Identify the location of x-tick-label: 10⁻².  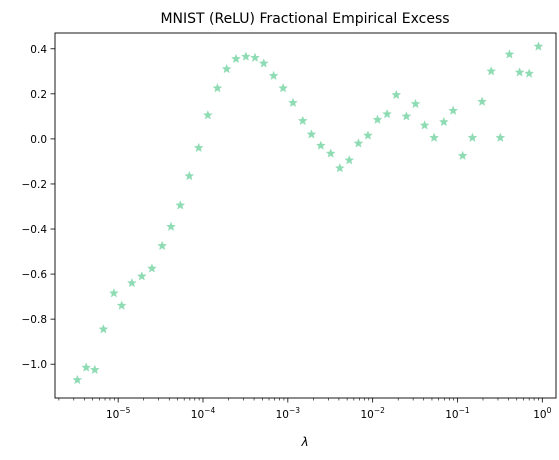
(372, 413).